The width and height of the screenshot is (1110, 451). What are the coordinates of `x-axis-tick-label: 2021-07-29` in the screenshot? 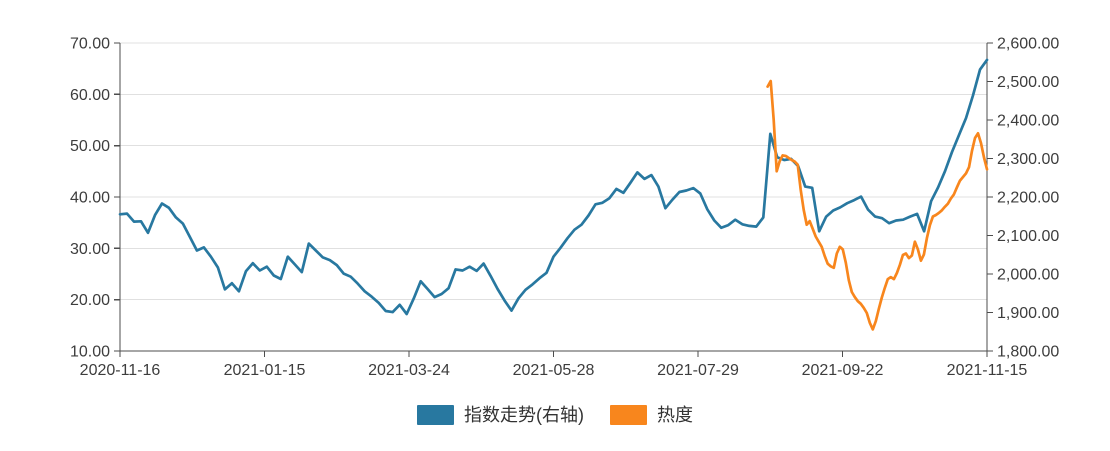 It's located at (698, 370).